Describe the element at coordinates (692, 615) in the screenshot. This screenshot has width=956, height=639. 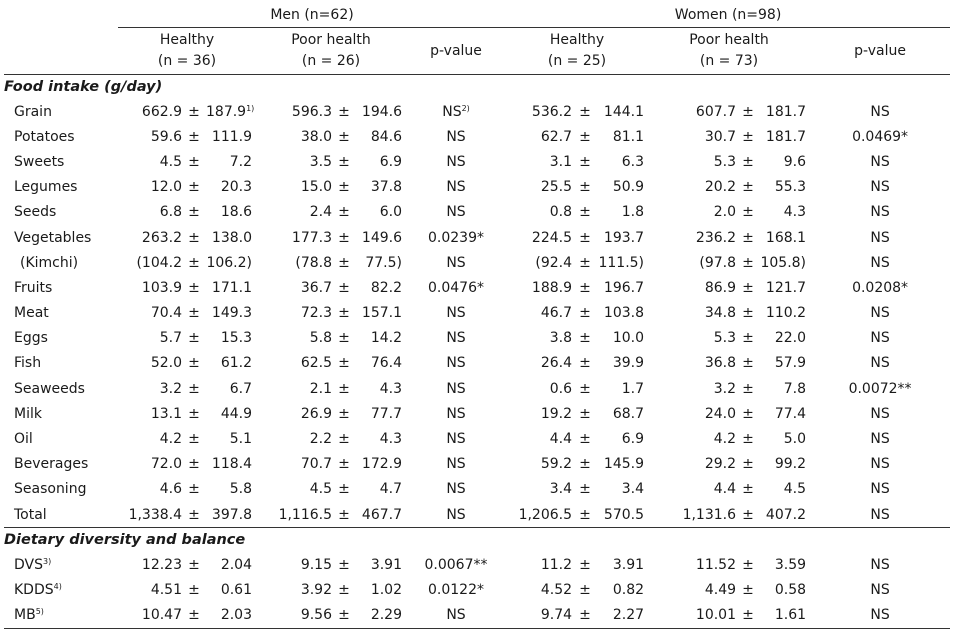
I see `women-poor-mean: 10.01` at that location.